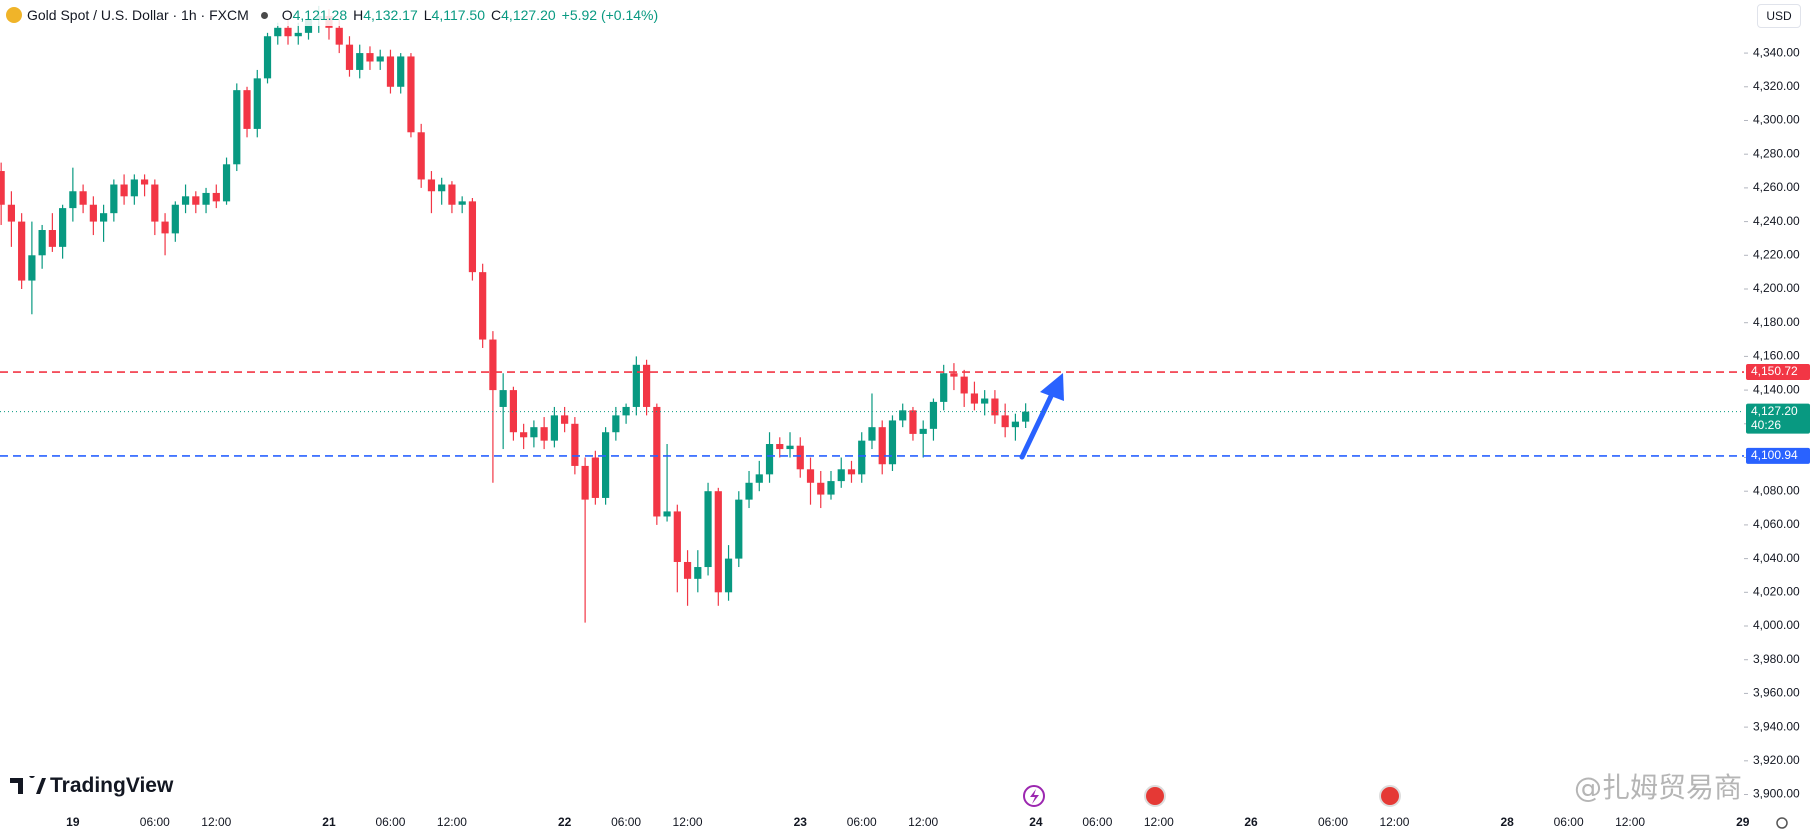 The width and height of the screenshot is (1811, 833). Describe the element at coordinates (1507, 822) in the screenshot. I see `x-tick-label: 28` at that location.